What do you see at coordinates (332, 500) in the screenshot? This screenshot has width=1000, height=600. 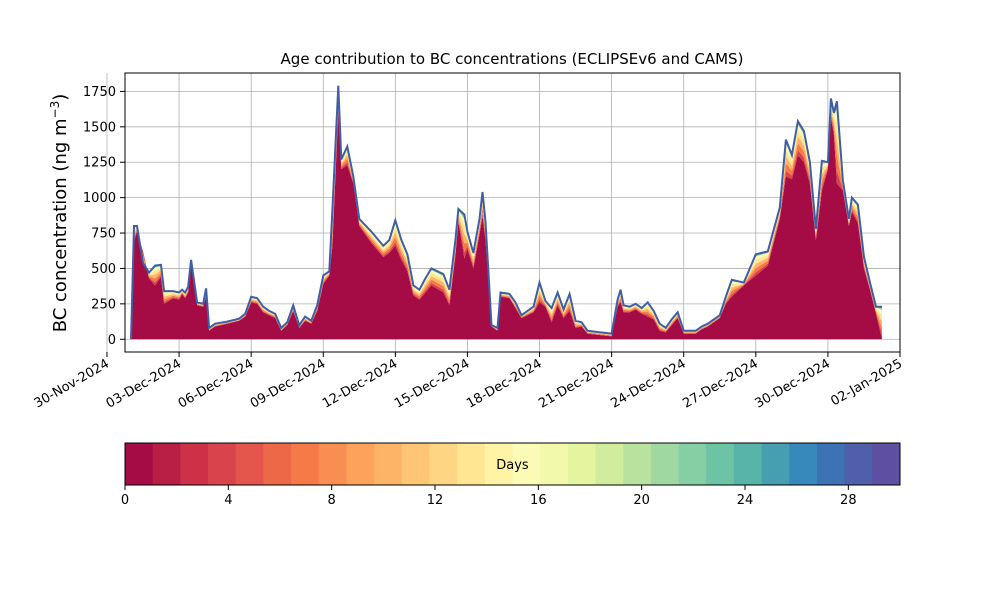 I see `colorbar-tick-label: 8` at bounding box center [332, 500].